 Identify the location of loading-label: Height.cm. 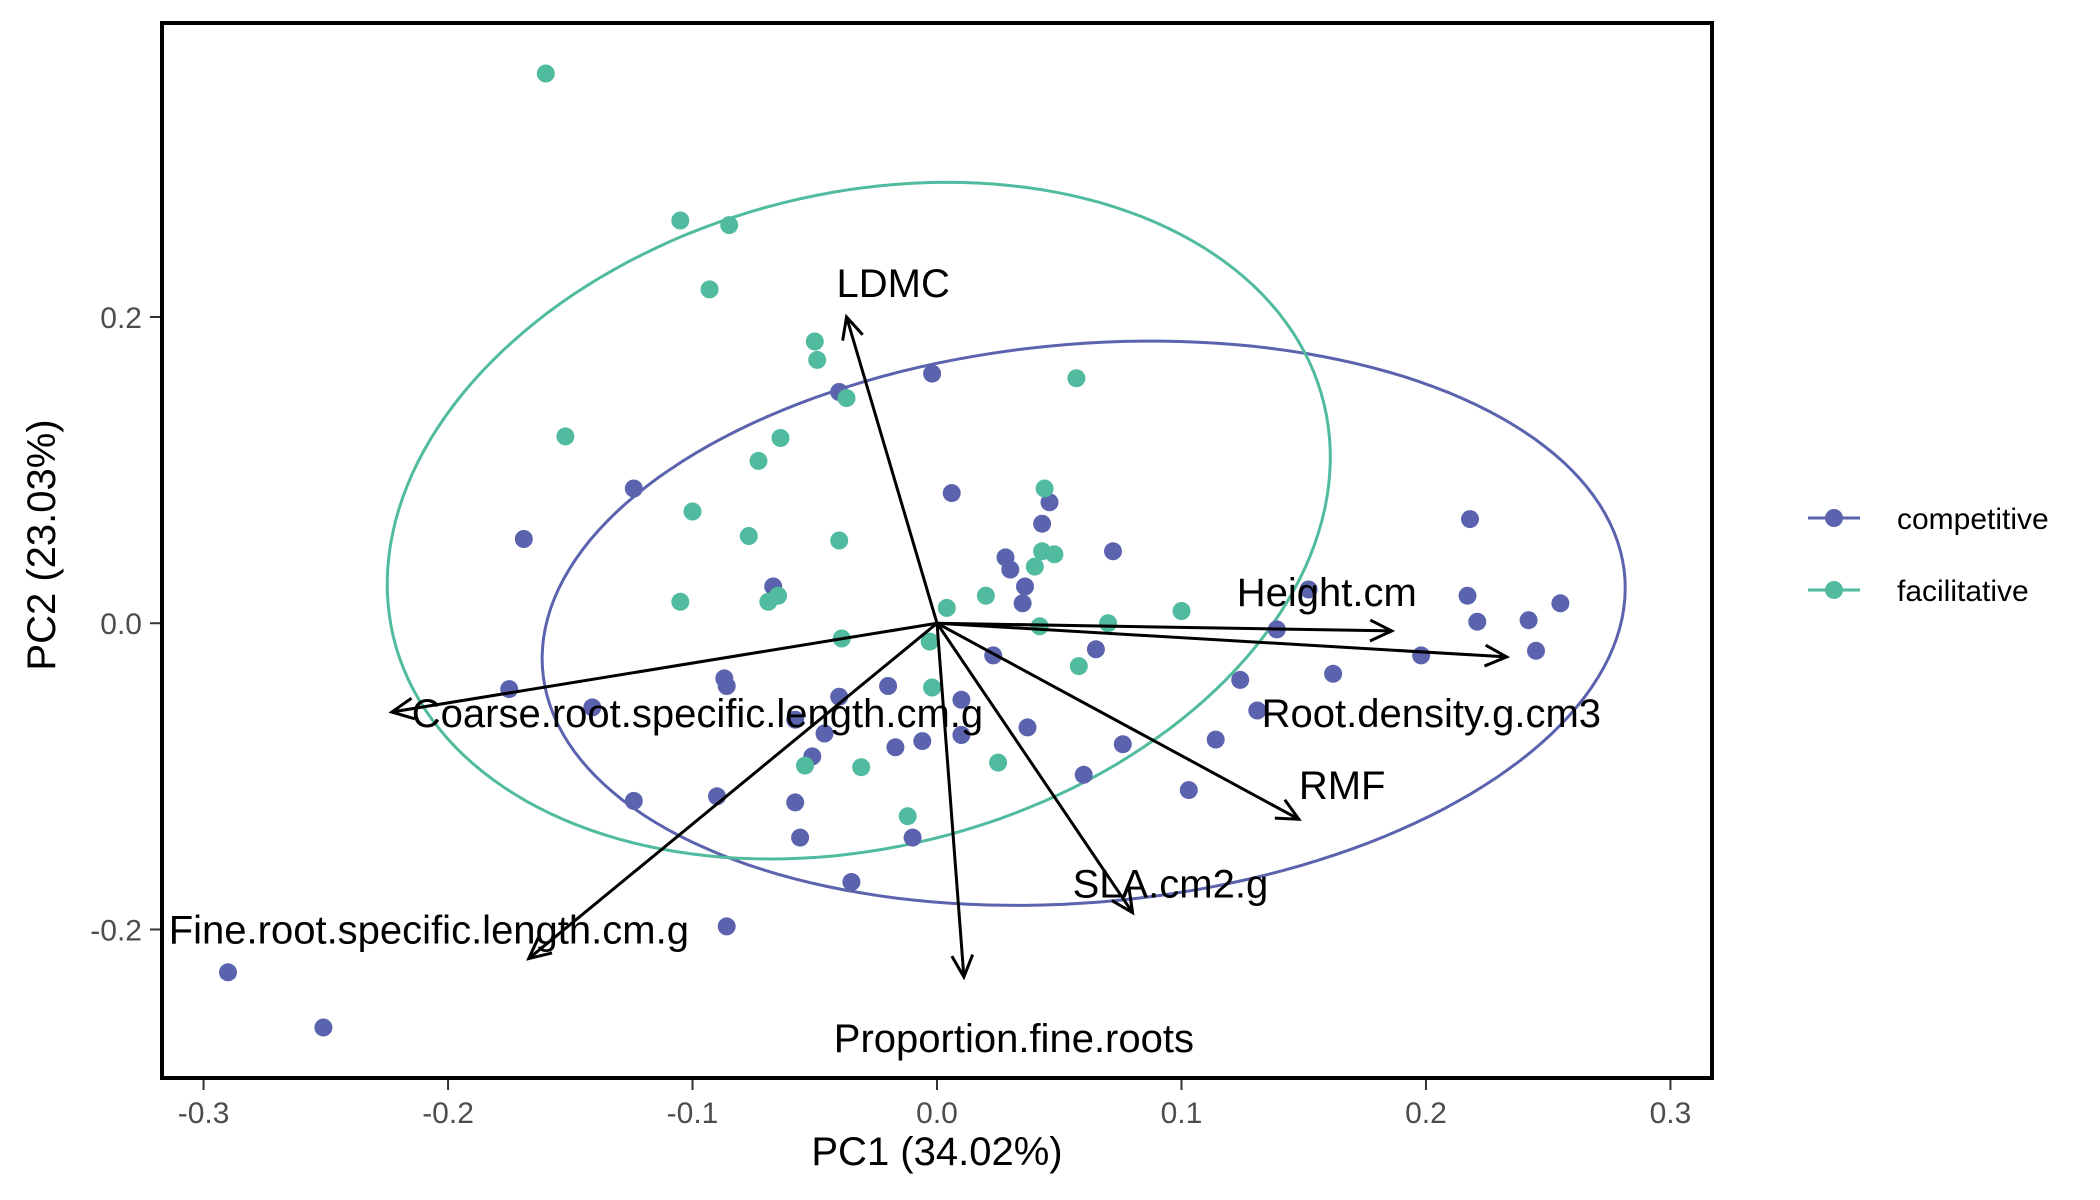
(1327, 593).